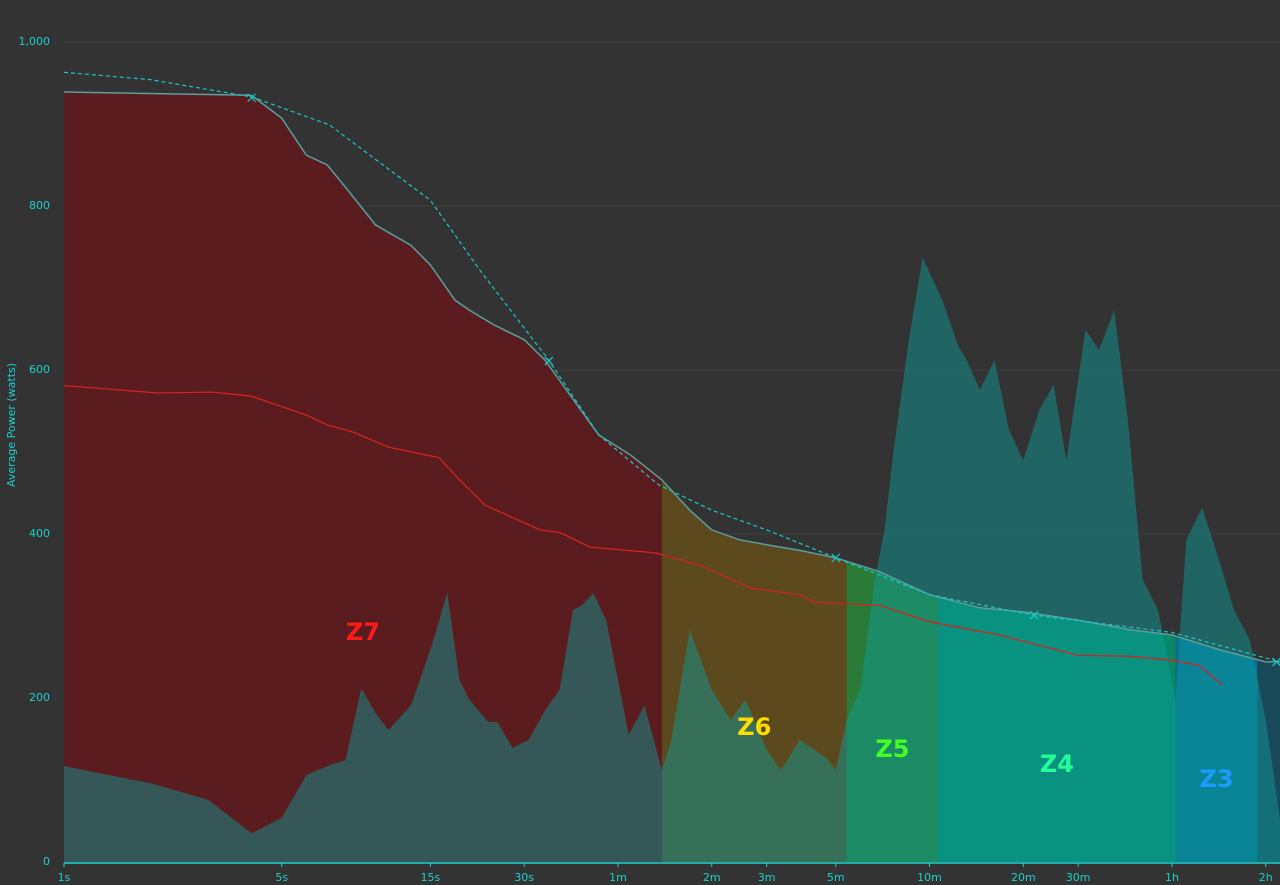  I want to click on x-tick-label: 5m, so click(836, 877).